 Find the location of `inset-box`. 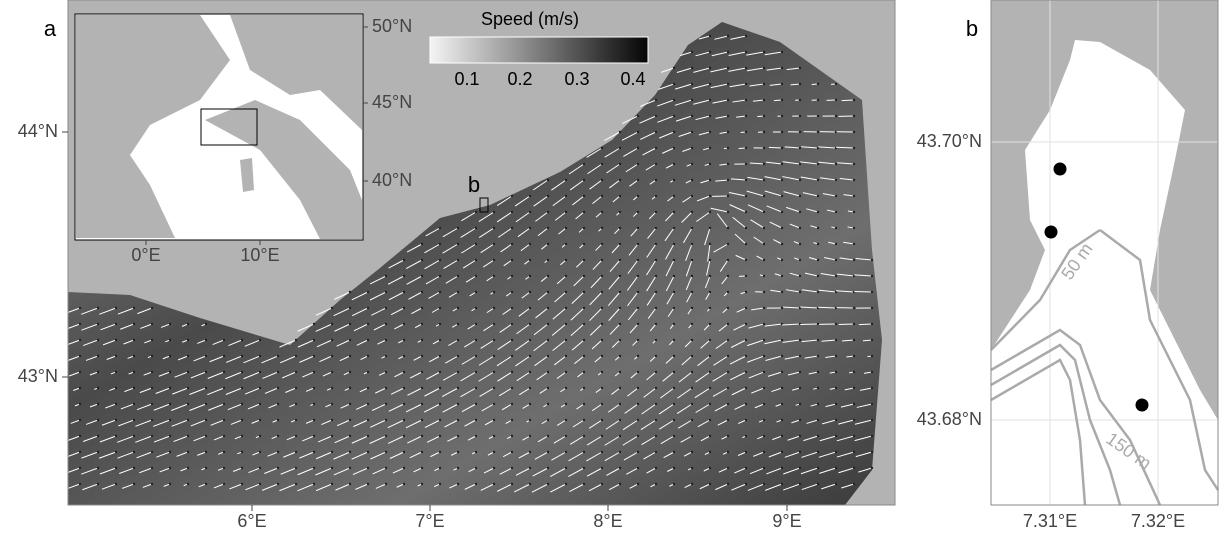

inset-box is located at coordinates (229, 127).